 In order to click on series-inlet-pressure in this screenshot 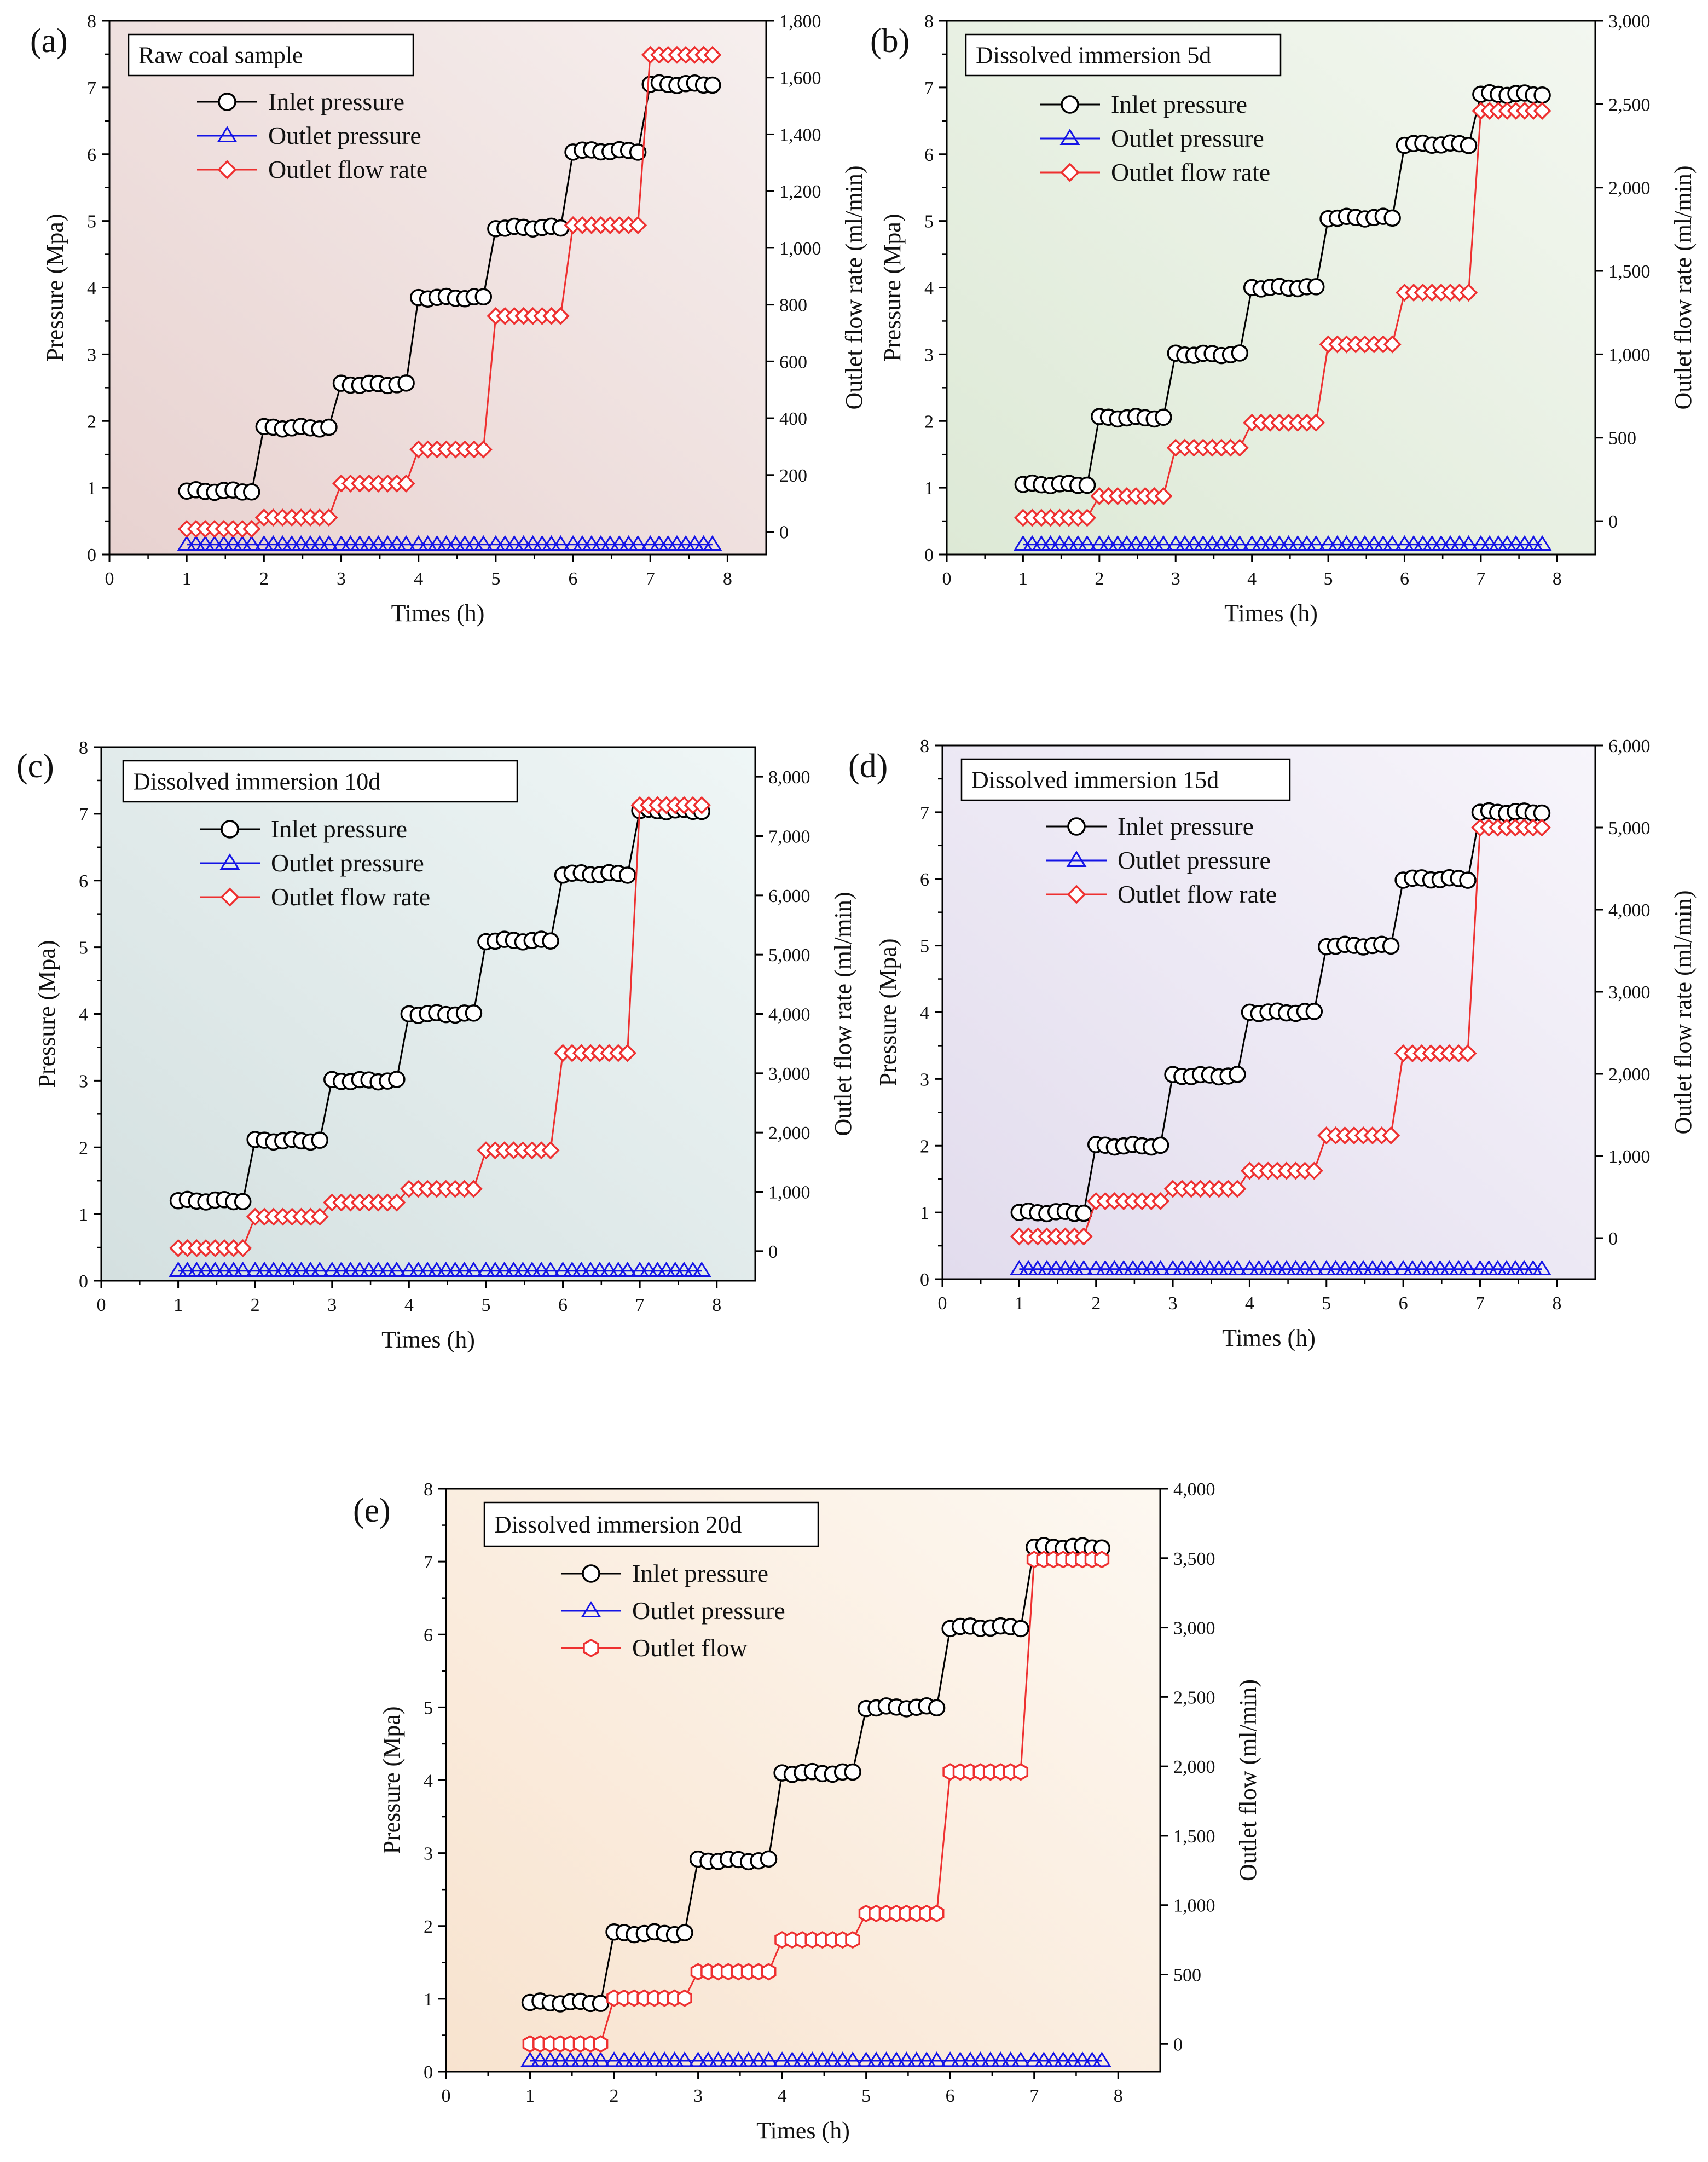, I will do `click(1281, 1012)`.